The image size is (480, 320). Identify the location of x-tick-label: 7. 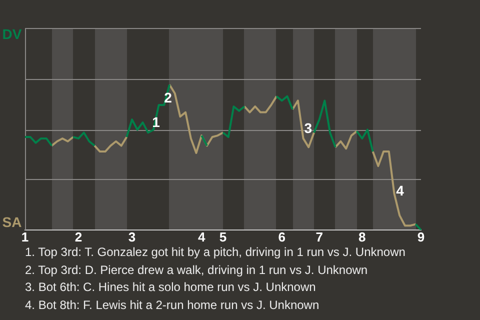
(319, 236).